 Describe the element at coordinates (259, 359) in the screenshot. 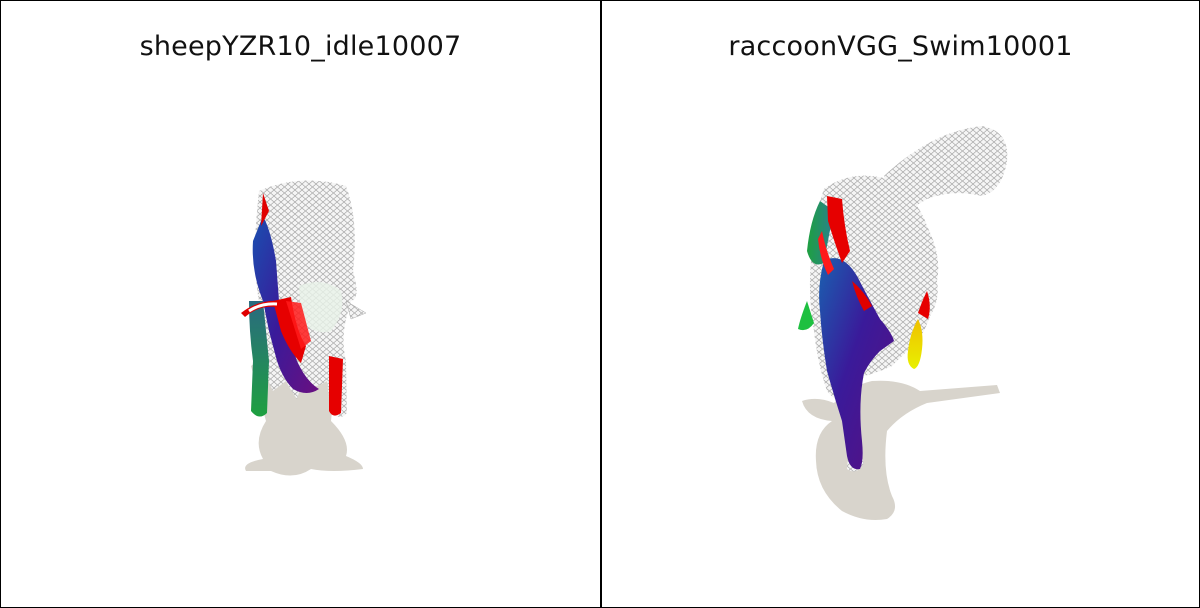

I see `sheep-segment-green` at that location.